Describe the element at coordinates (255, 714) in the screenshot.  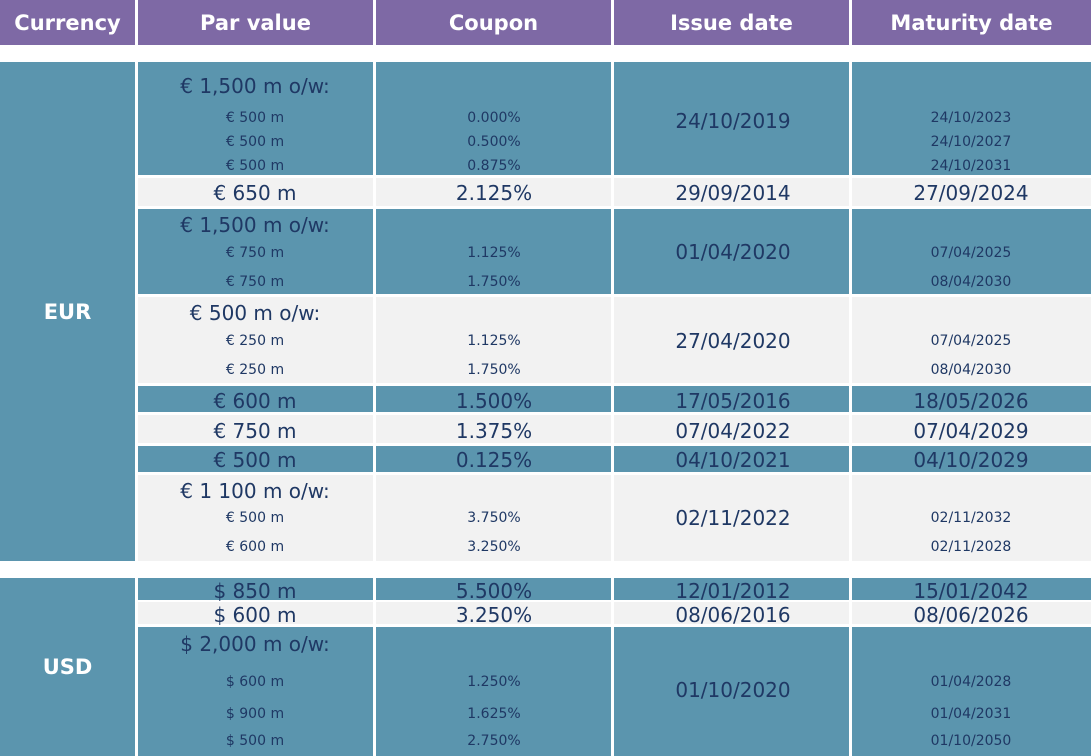
I see `tranche-par-value: $ 900 m` at that location.